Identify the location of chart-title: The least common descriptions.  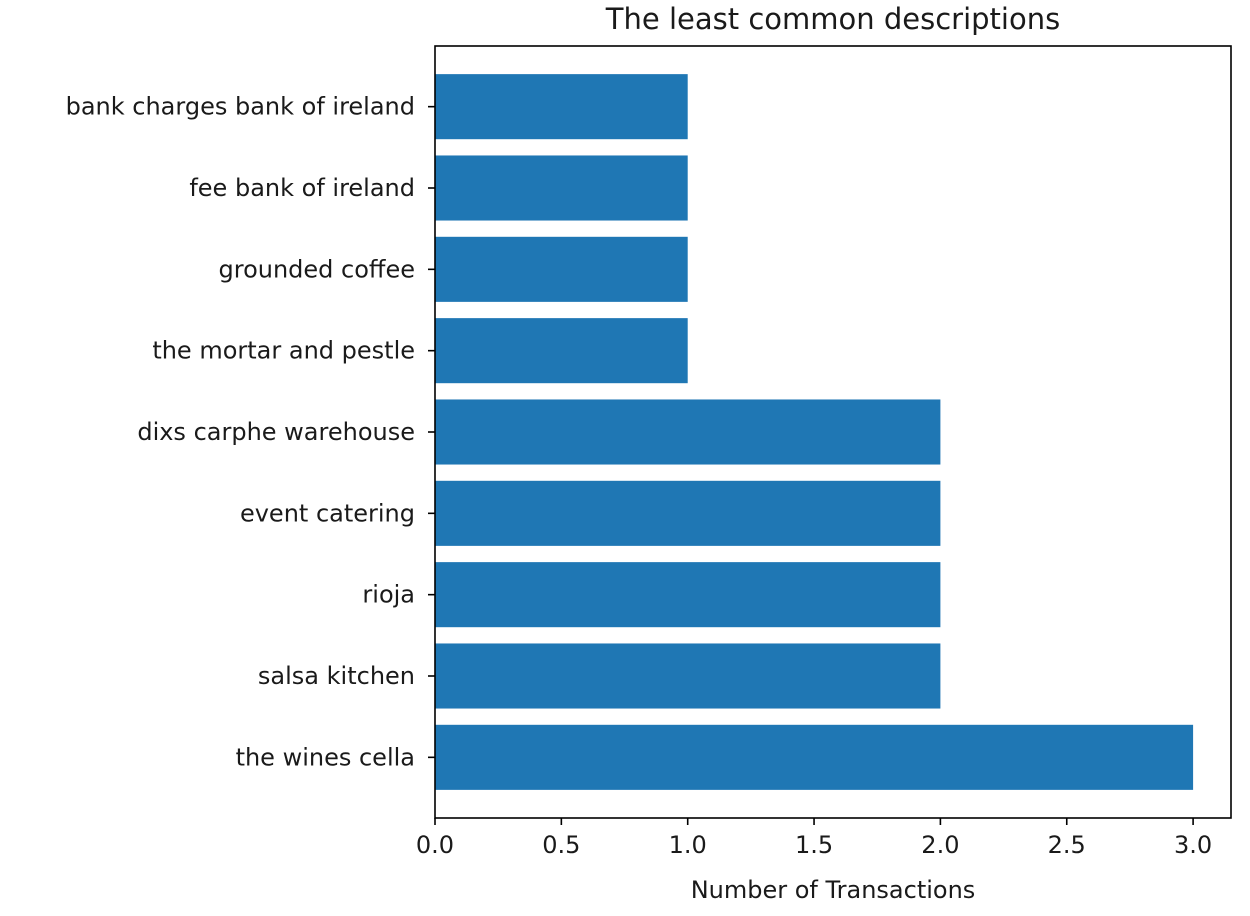
(832, 19).